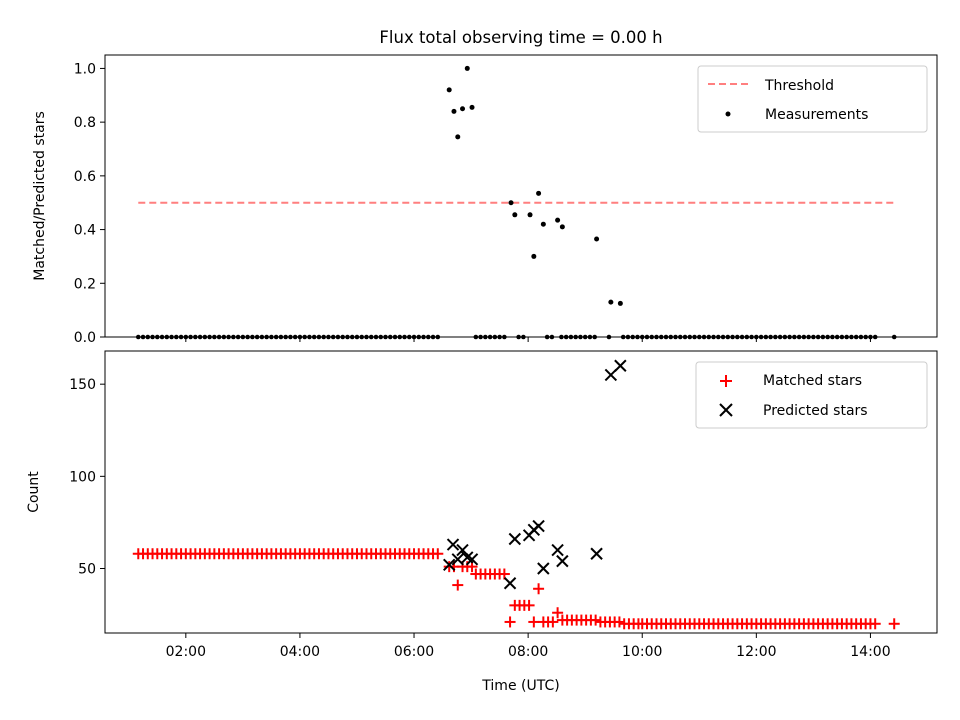  Describe the element at coordinates (799, 86) in the screenshot. I see `legend-threshold-label: Threshold` at that location.